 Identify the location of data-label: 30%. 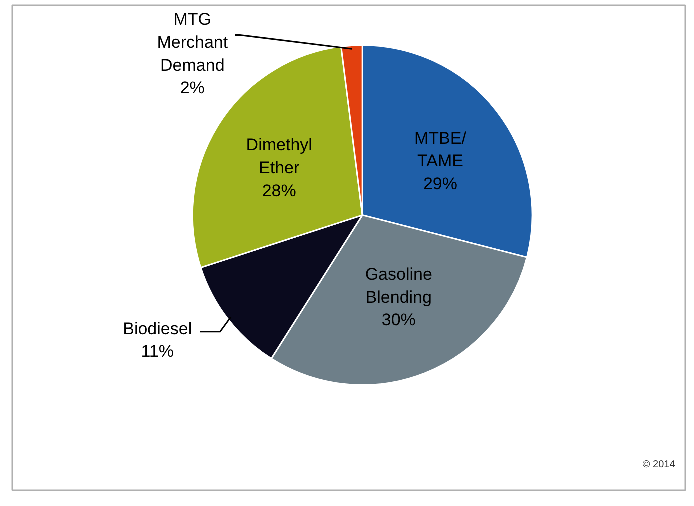
(399, 320).